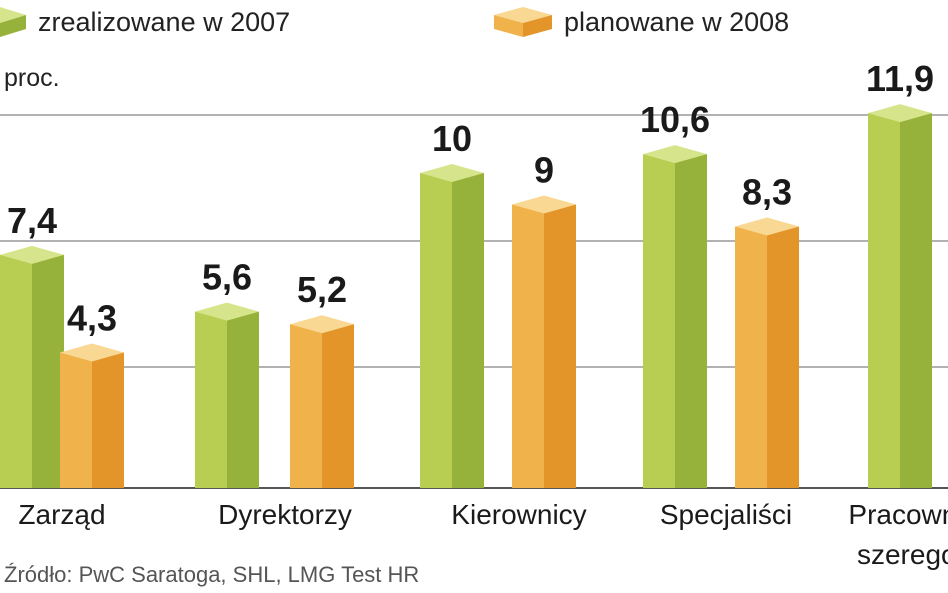  What do you see at coordinates (76, 420) in the screenshot?
I see `bar-2008-0-front` at bounding box center [76, 420].